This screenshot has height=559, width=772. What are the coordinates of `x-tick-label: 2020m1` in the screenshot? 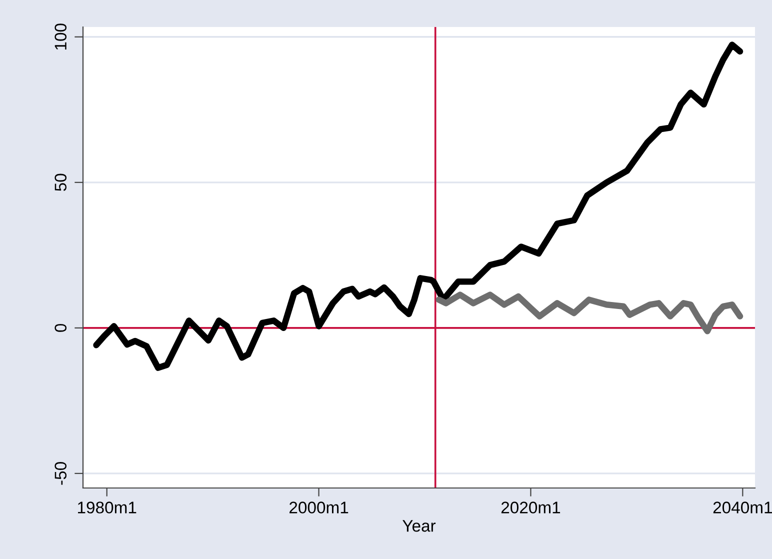 It's located at (530, 508).